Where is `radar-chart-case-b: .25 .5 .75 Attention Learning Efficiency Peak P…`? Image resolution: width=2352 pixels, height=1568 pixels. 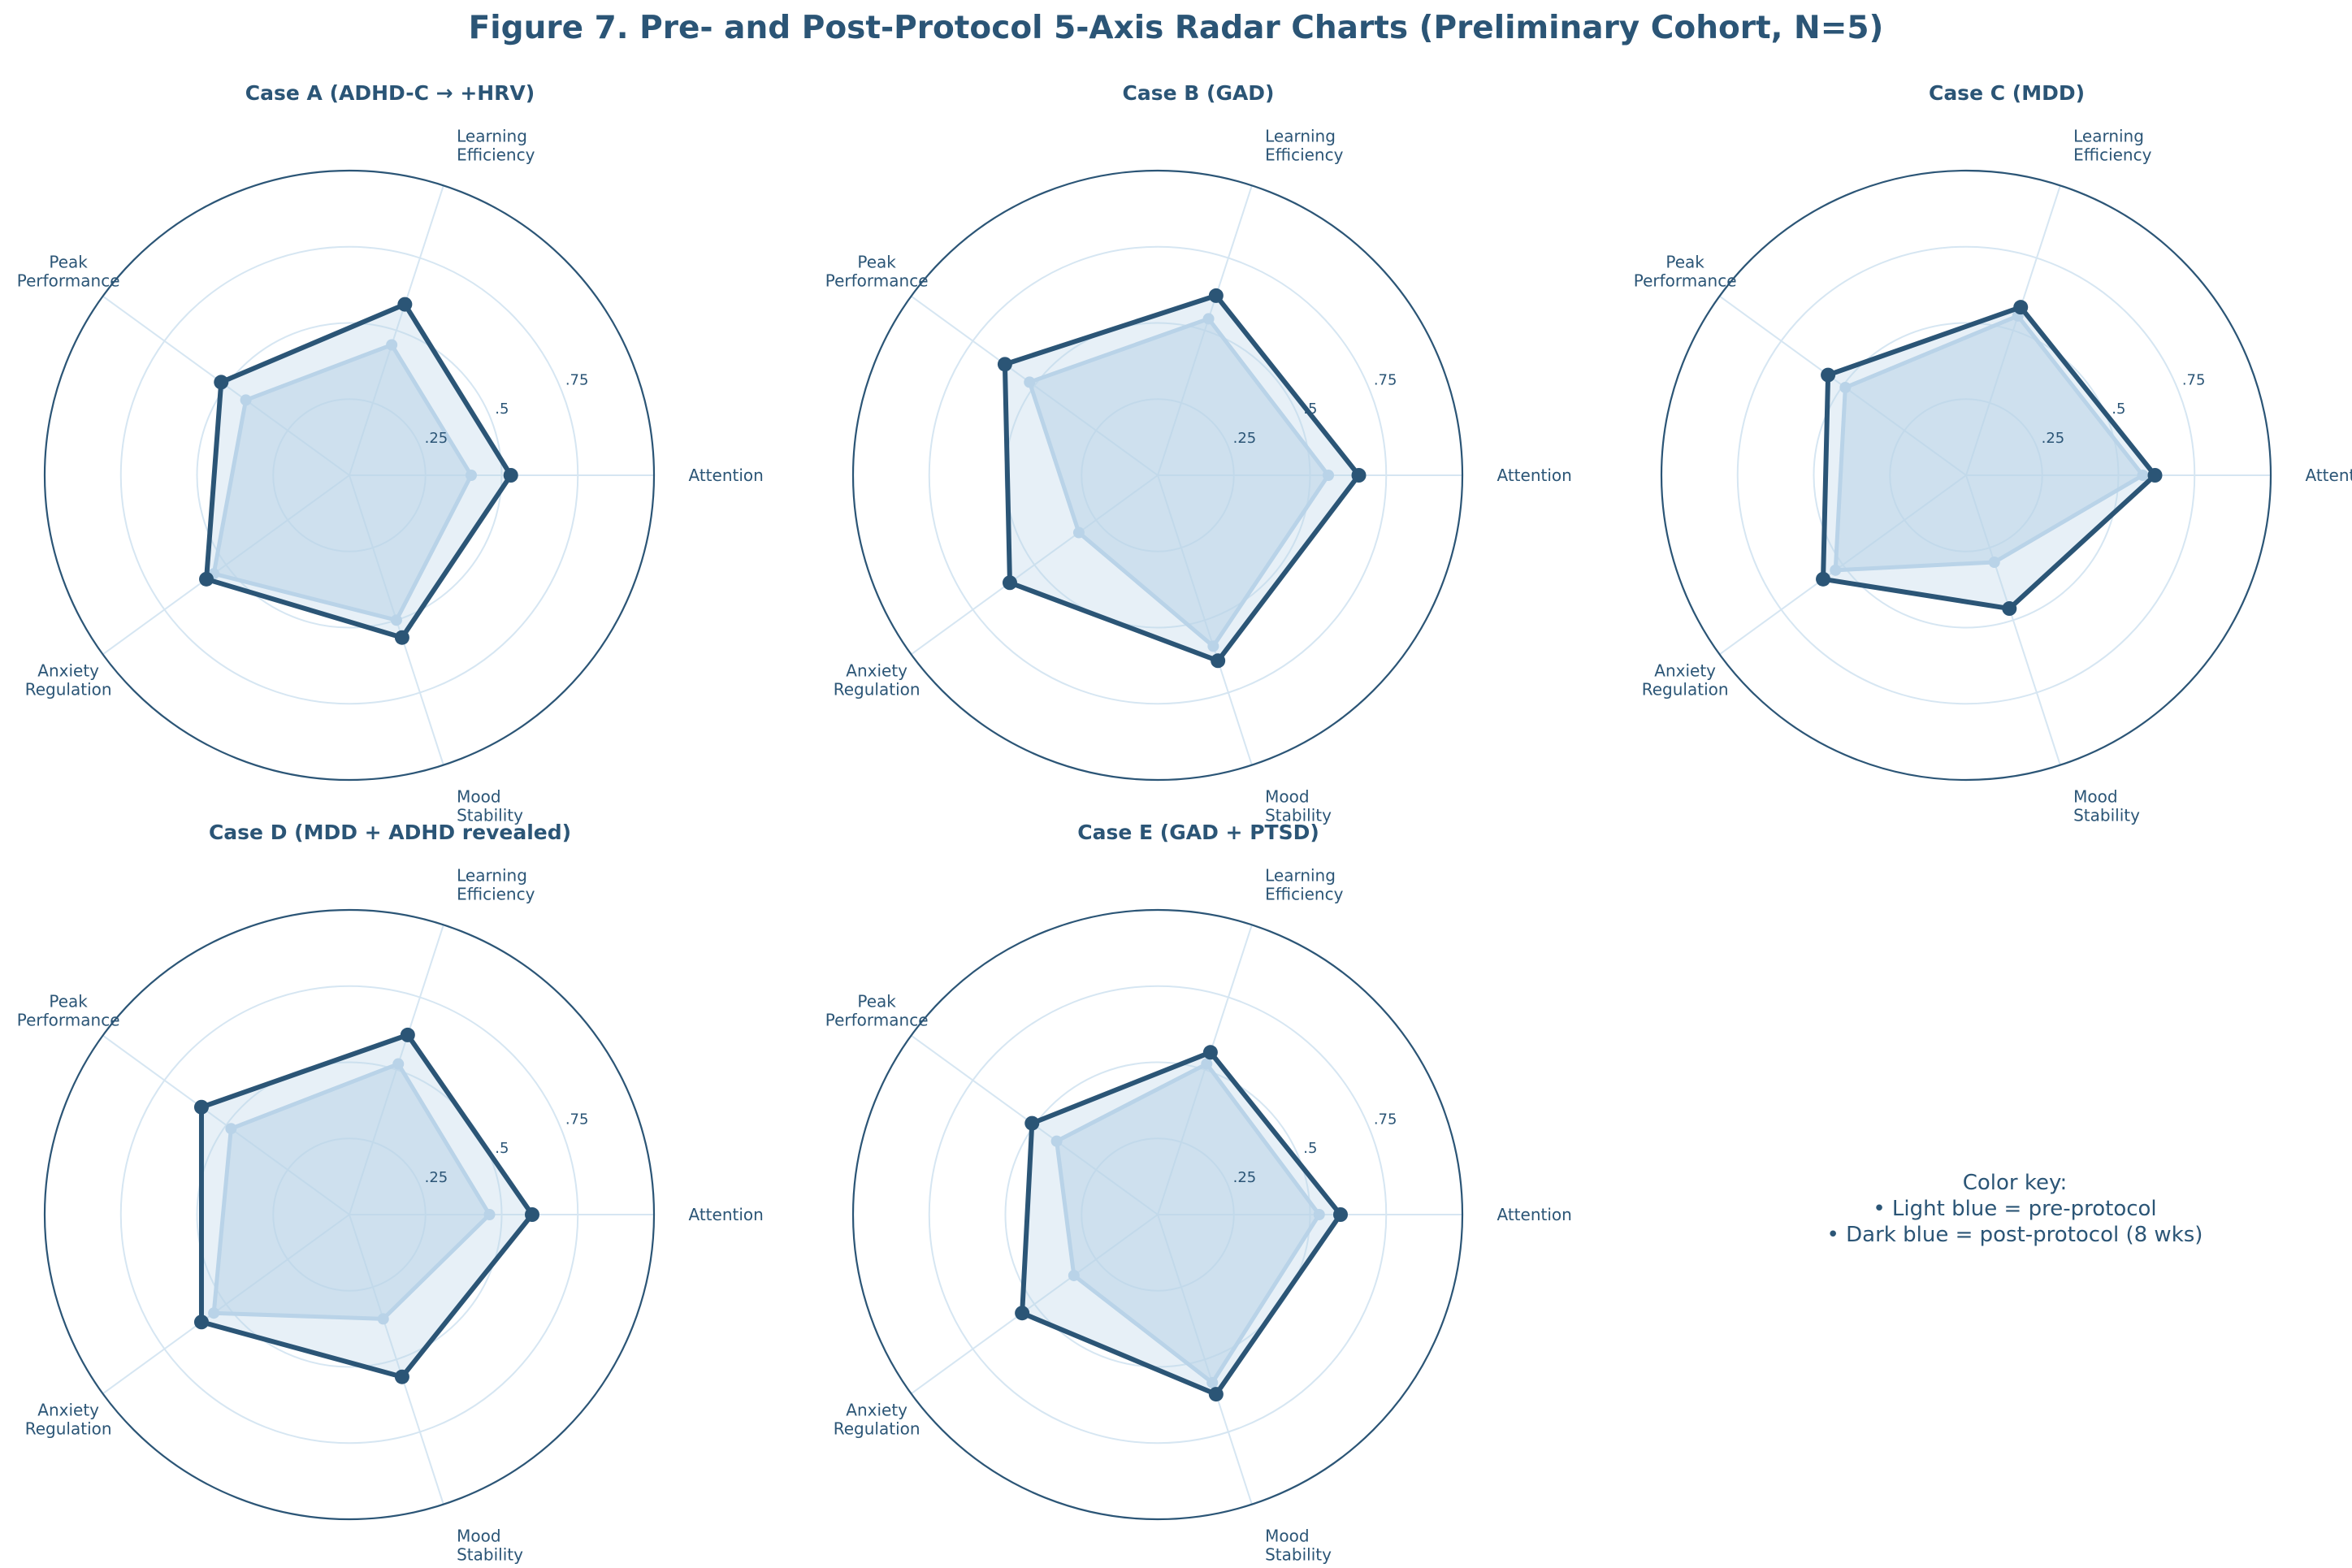
radar-chart-case-b: .25 .5 .75 Attention Learning Efficiency Peak P… is located at coordinates (1198, 475).